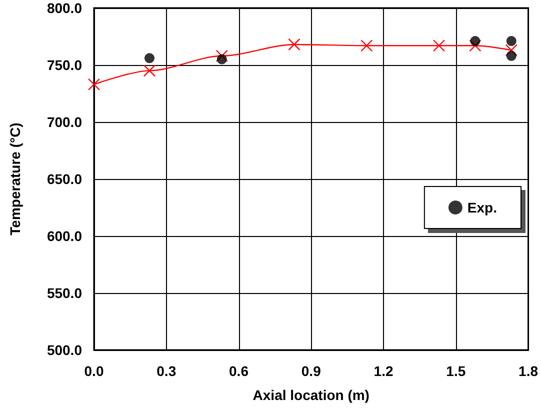 The height and width of the screenshot is (415, 541). Describe the element at coordinates (311, 371) in the screenshot. I see `x-tick-label: 0.9` at that location.